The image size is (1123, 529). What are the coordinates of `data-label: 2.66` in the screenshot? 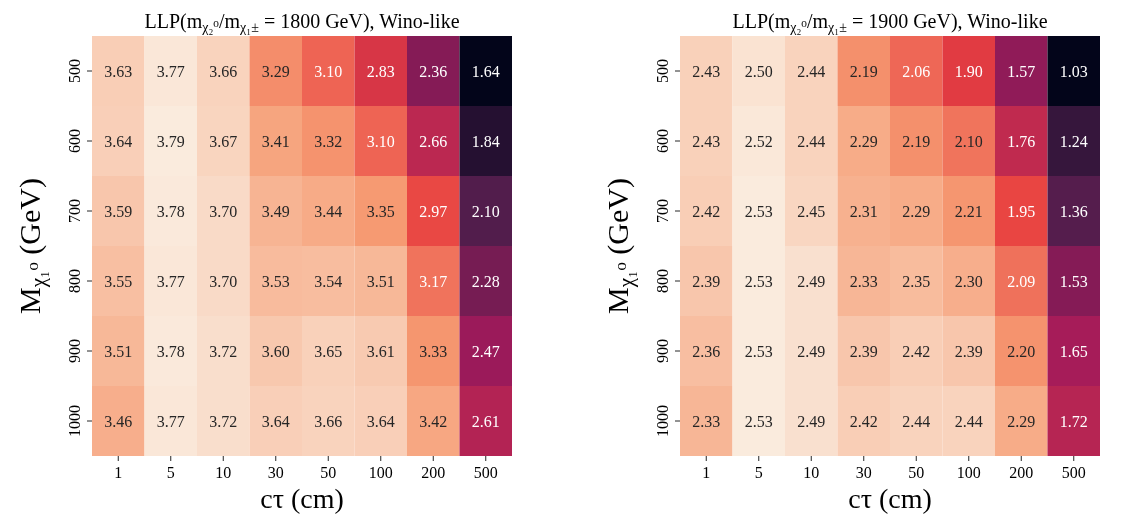 It's located at (433, 141).